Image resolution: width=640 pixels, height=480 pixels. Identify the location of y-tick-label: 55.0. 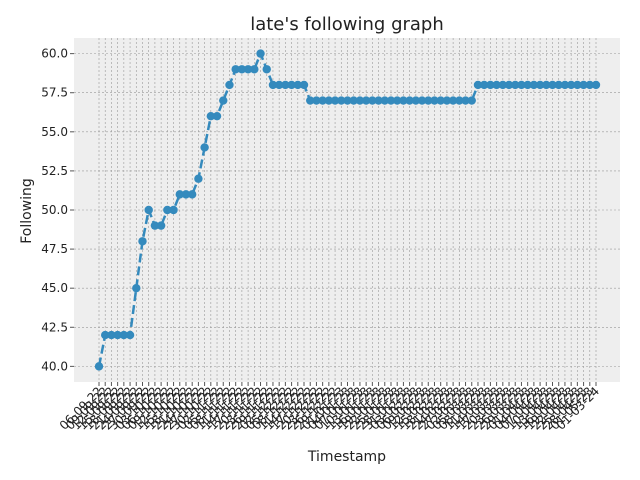
(54, 132).